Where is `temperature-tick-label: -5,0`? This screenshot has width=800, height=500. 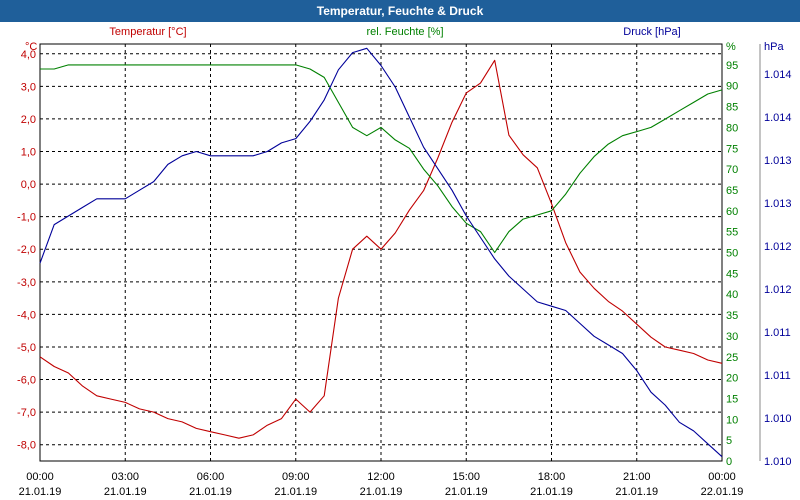
temperature-tick-label: -5,0 is located at coordinates (26, 348).